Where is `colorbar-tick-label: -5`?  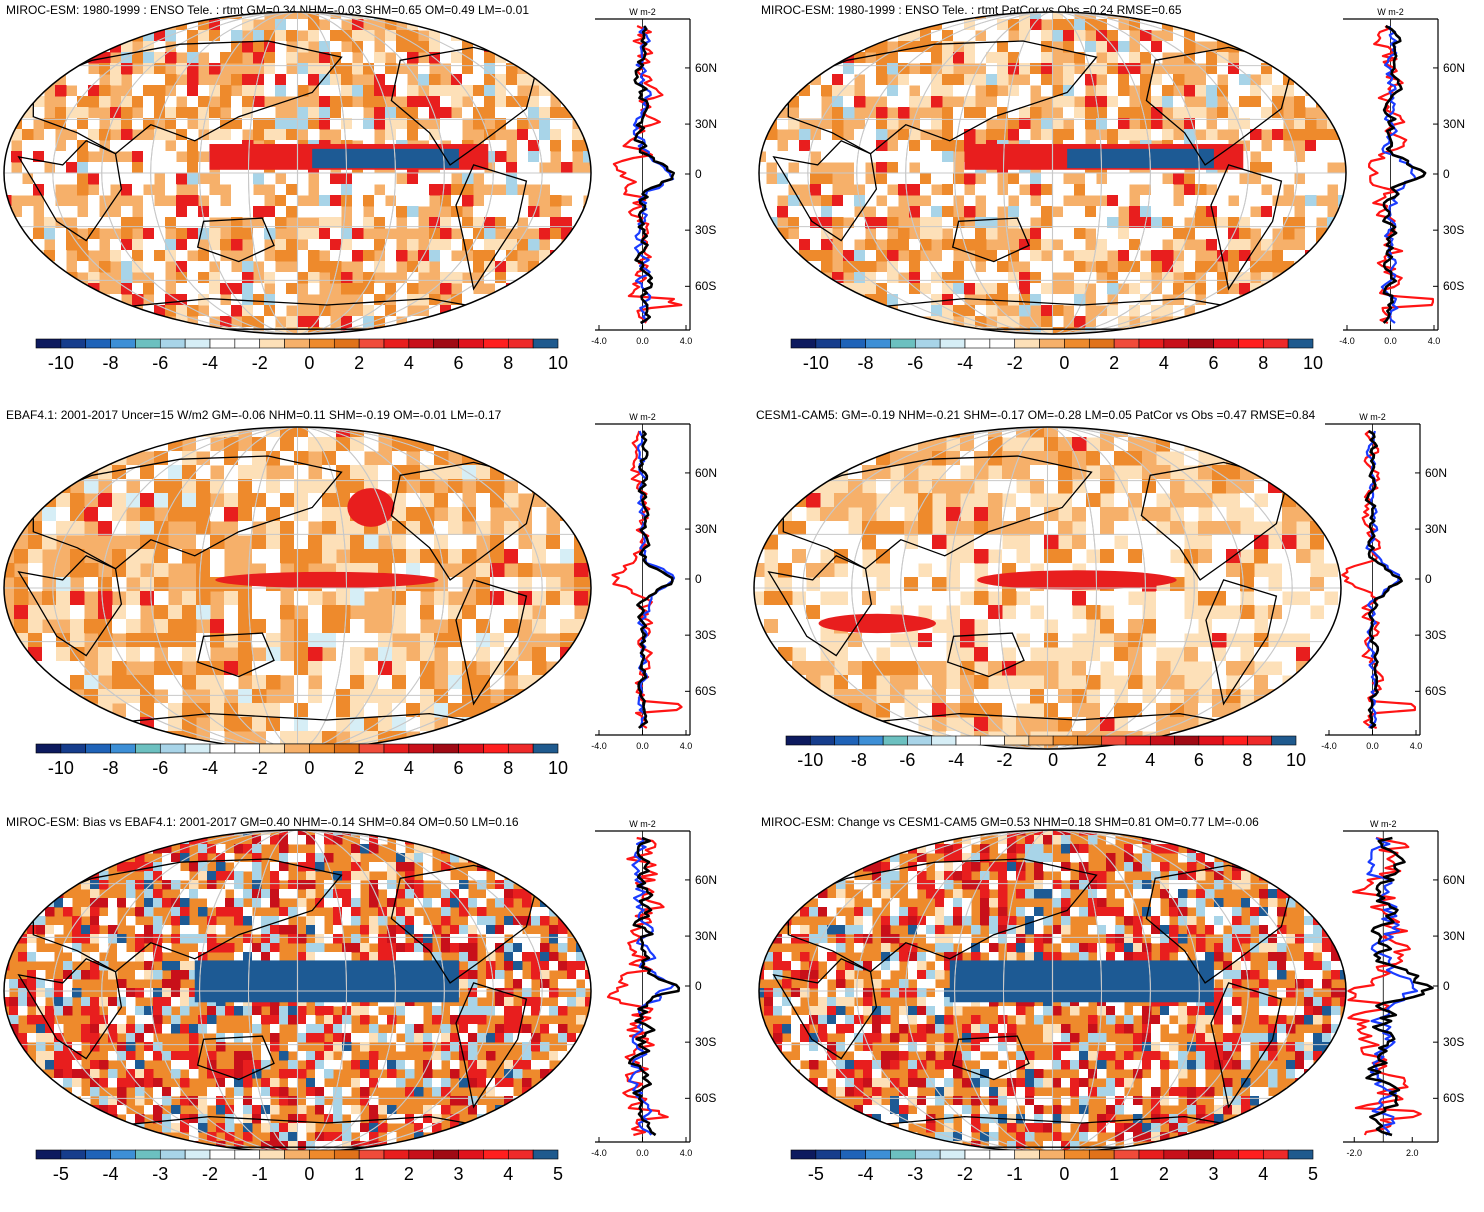
colorbar-tick-label: -5 is located at coordinates (816, 1174).